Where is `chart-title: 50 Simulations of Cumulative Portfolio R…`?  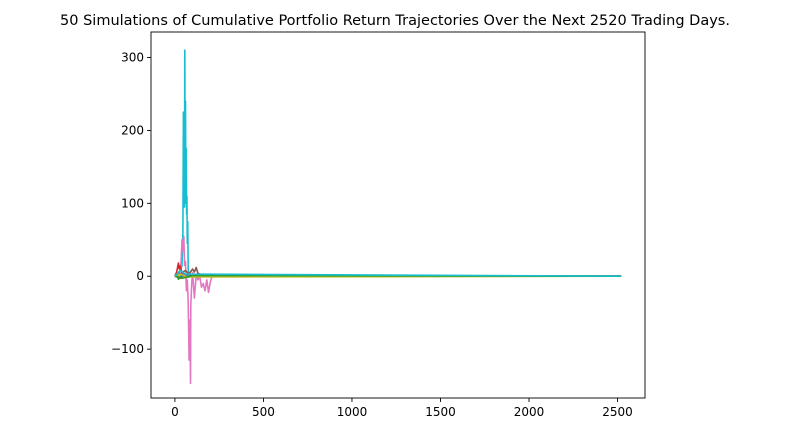
chart-title: 50 Simulations of Cumulative Portfolio R… is located at coordinates (395, 21).